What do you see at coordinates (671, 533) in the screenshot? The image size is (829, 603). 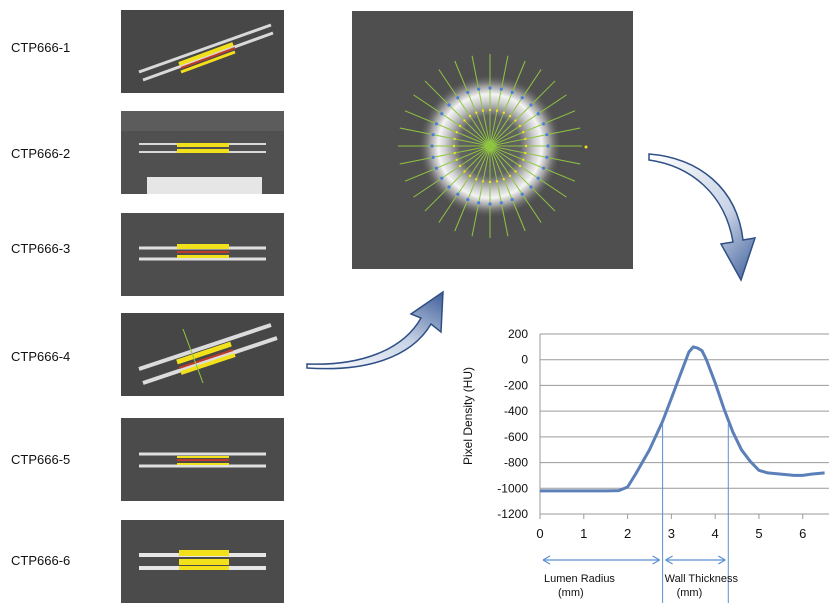 I see `x-tick-label: 3` at bounding box center [671, 533].